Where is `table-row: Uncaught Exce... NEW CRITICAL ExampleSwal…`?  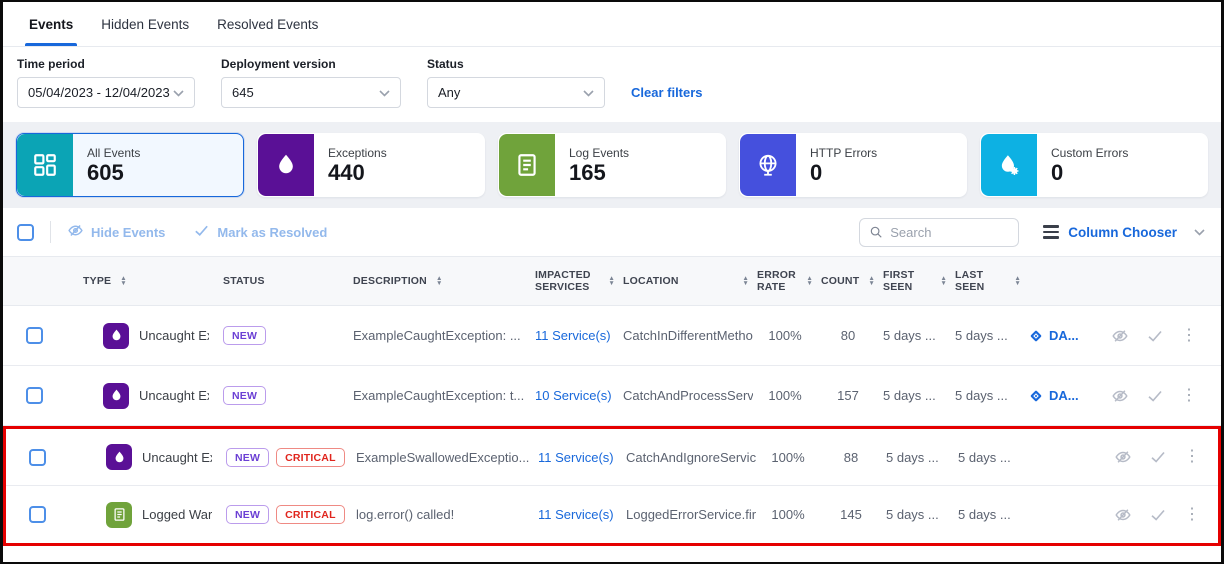
table-row: Uncaught Exce... NEW CRITICAL ExampleSwal… is located at coordinates (612, 457).